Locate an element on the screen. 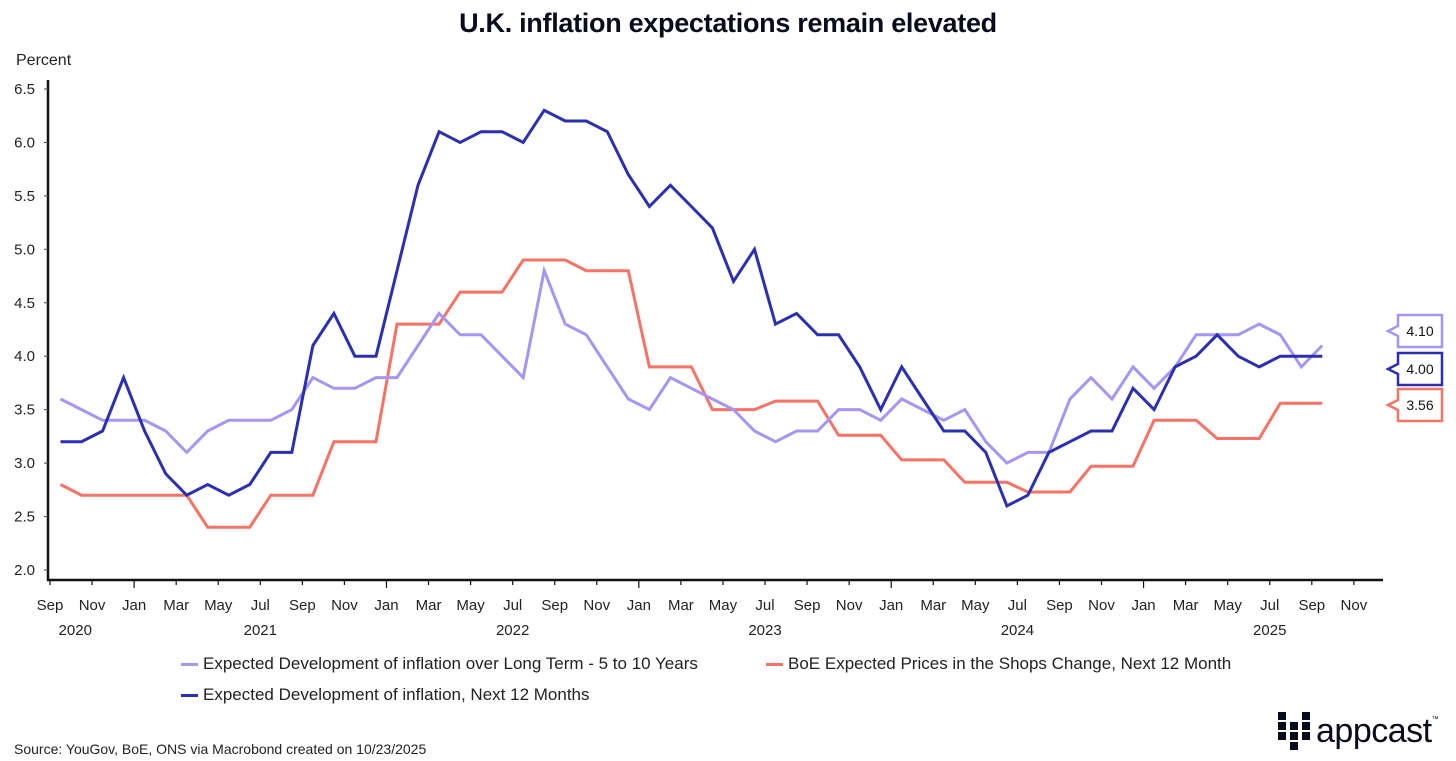 Image resolution: width=1456 pixels, height=761 pixels. year-label: 2022 is located at coordinates (512, 630).